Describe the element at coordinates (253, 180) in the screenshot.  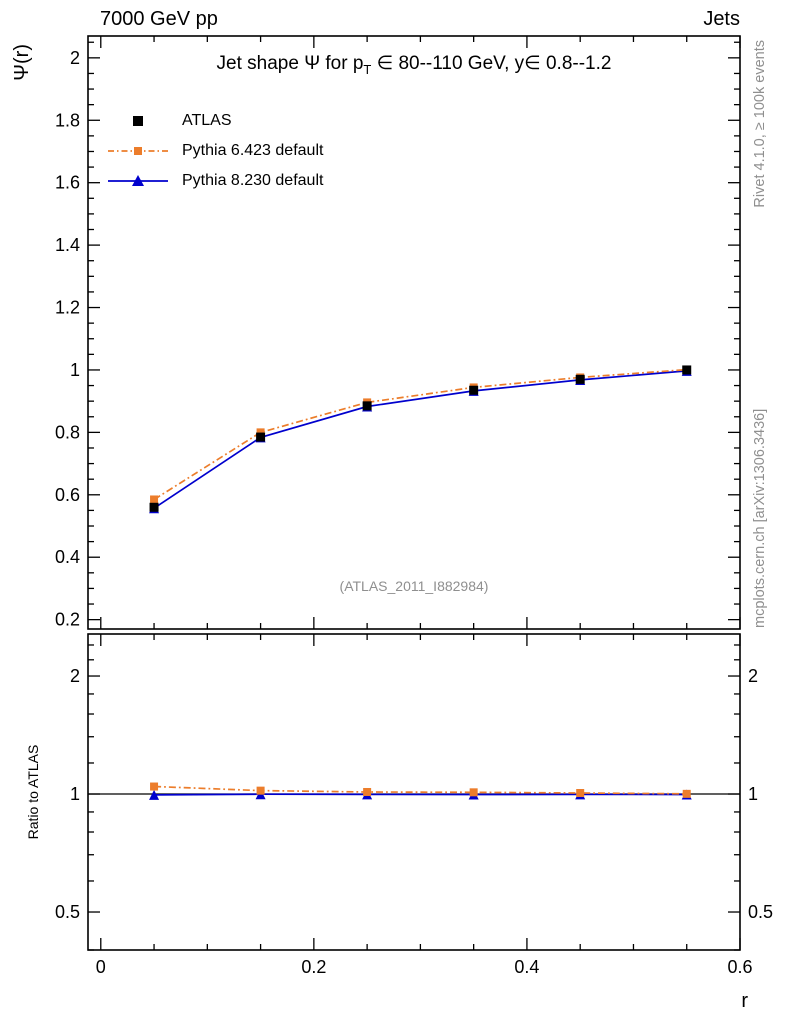
I see `legend-label-pythia8: Pythia 8.230 default` at that location.